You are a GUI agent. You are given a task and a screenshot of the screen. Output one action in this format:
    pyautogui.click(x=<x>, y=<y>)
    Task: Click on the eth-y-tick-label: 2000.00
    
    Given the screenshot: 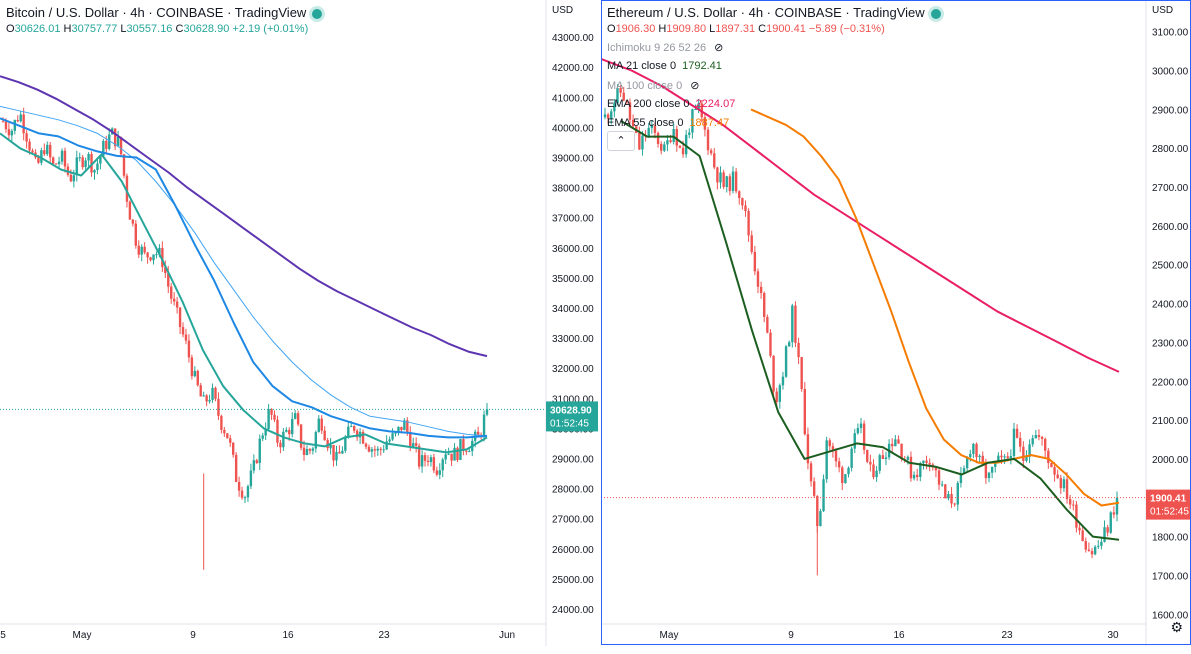 What is the action you would take?
    pyautogui.click(x=1170, y=460)
    